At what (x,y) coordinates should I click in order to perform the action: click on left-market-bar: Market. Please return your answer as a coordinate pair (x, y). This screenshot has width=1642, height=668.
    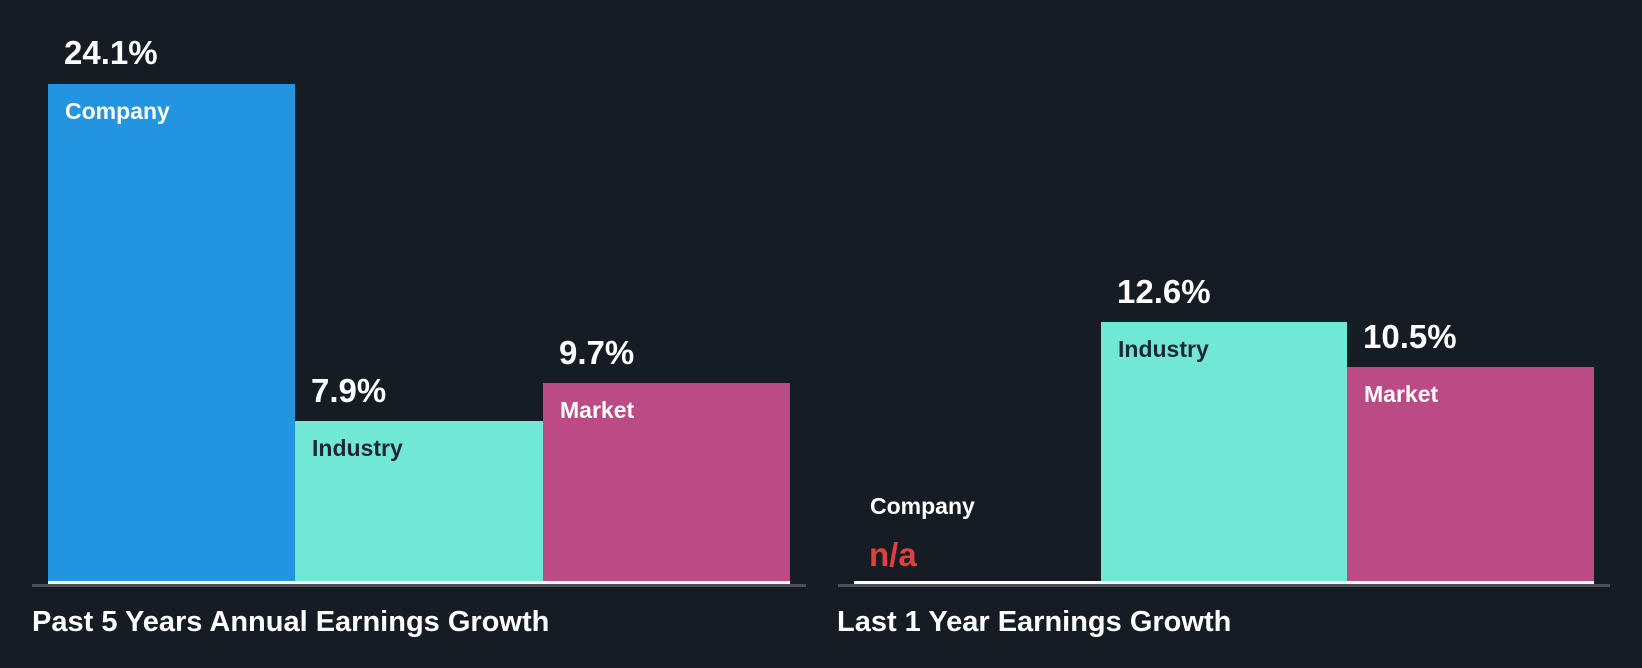
    Looking at the image, I should click on (666, 483).